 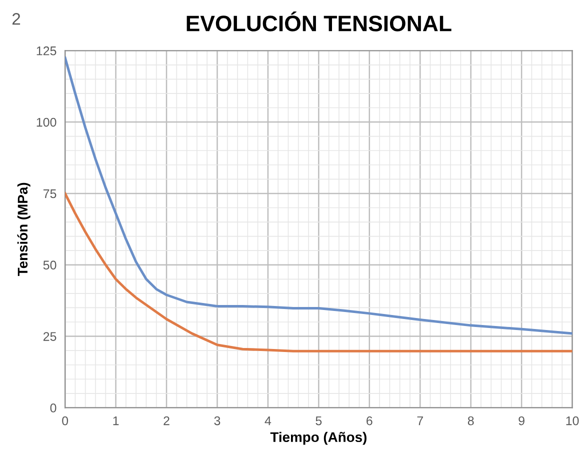 What do you see at coordinates (53, 408) in the screenshot?
I see `y-tick-label: 0` at bounding box center [53, 408].